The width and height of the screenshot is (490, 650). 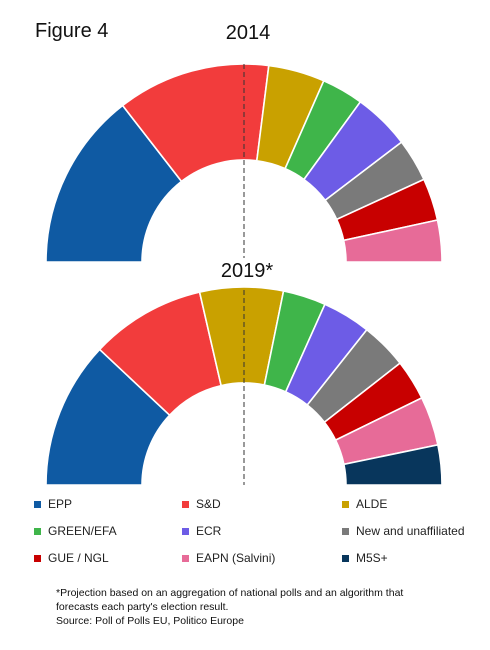 What do you see at coordinates (408, 504) in the screenshot?
I see `legend-item-alde: ALDE` at bounding box center [408, 504].